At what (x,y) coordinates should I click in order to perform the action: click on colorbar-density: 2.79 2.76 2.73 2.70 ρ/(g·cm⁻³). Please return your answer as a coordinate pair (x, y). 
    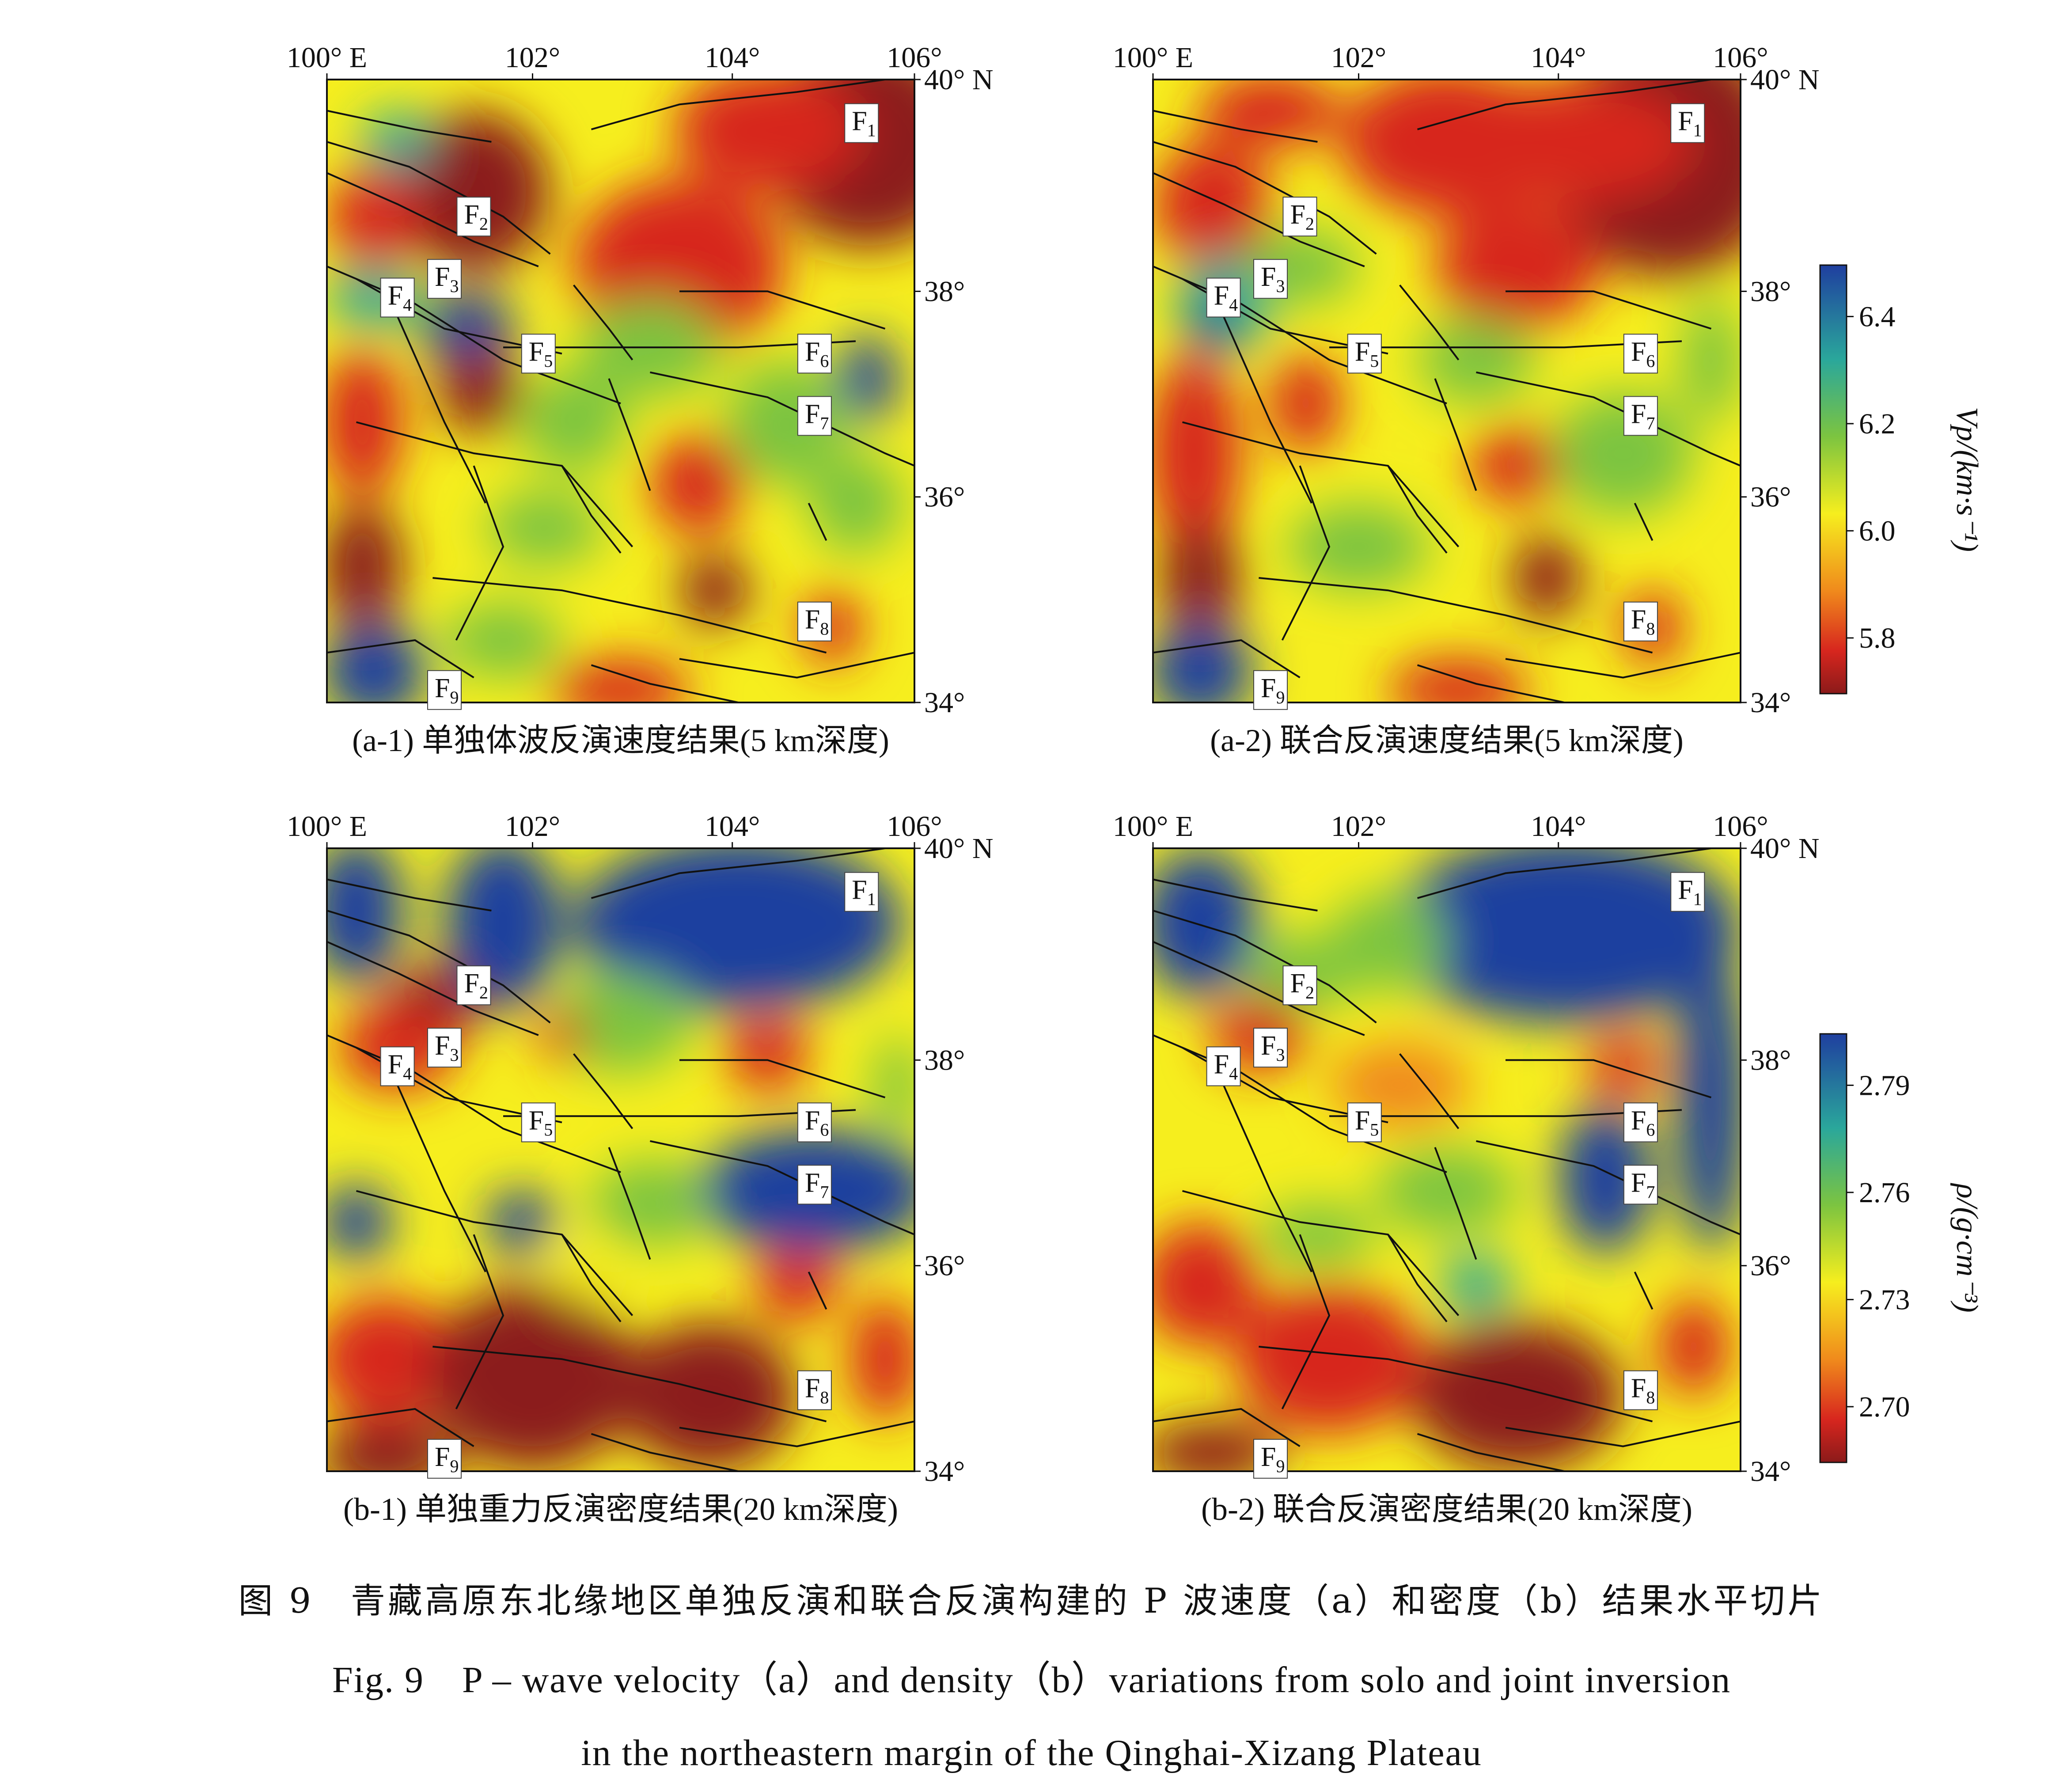
    Looking at the image, I should click on (1901, 1248).